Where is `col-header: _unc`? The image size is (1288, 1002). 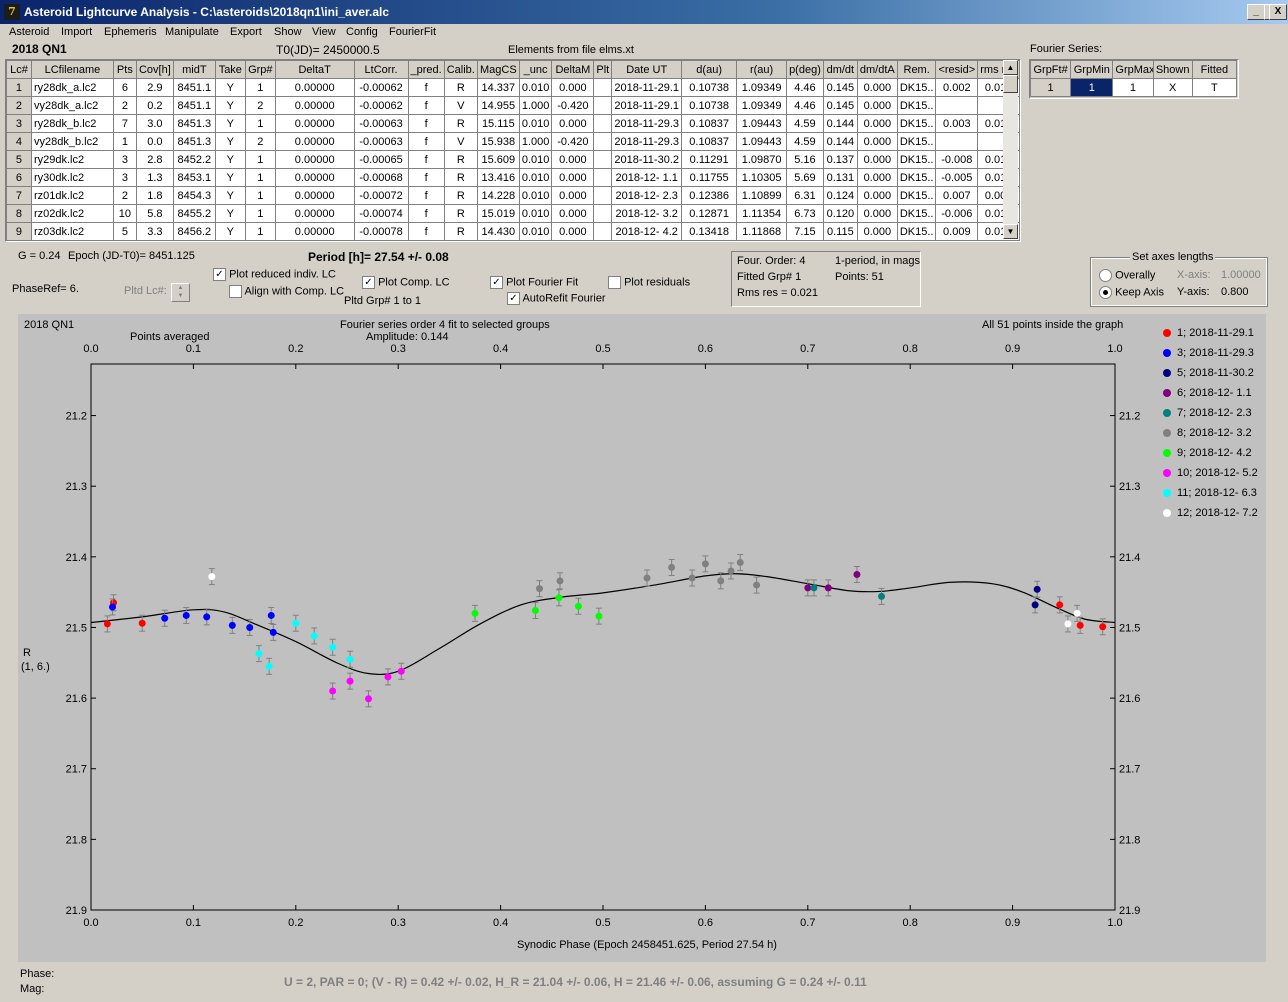
col-header: _unc is located at coordinates (535, 69).